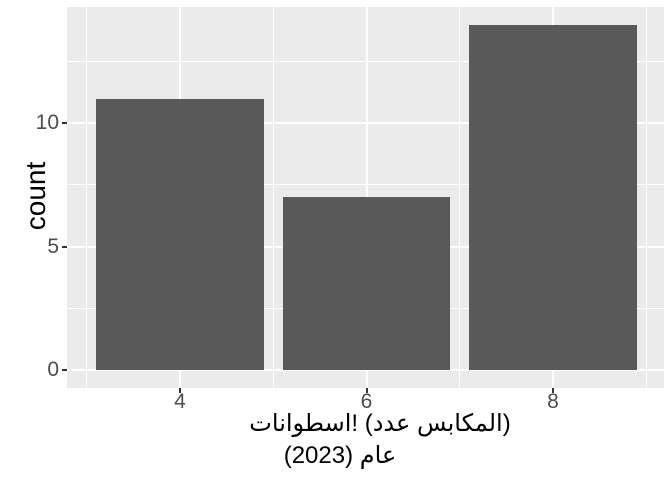 This screenshot has height=480, width=672. Describe the element at coordinates (366, 401) in the screenshot. I see `x-tick-label: 6` at that location.